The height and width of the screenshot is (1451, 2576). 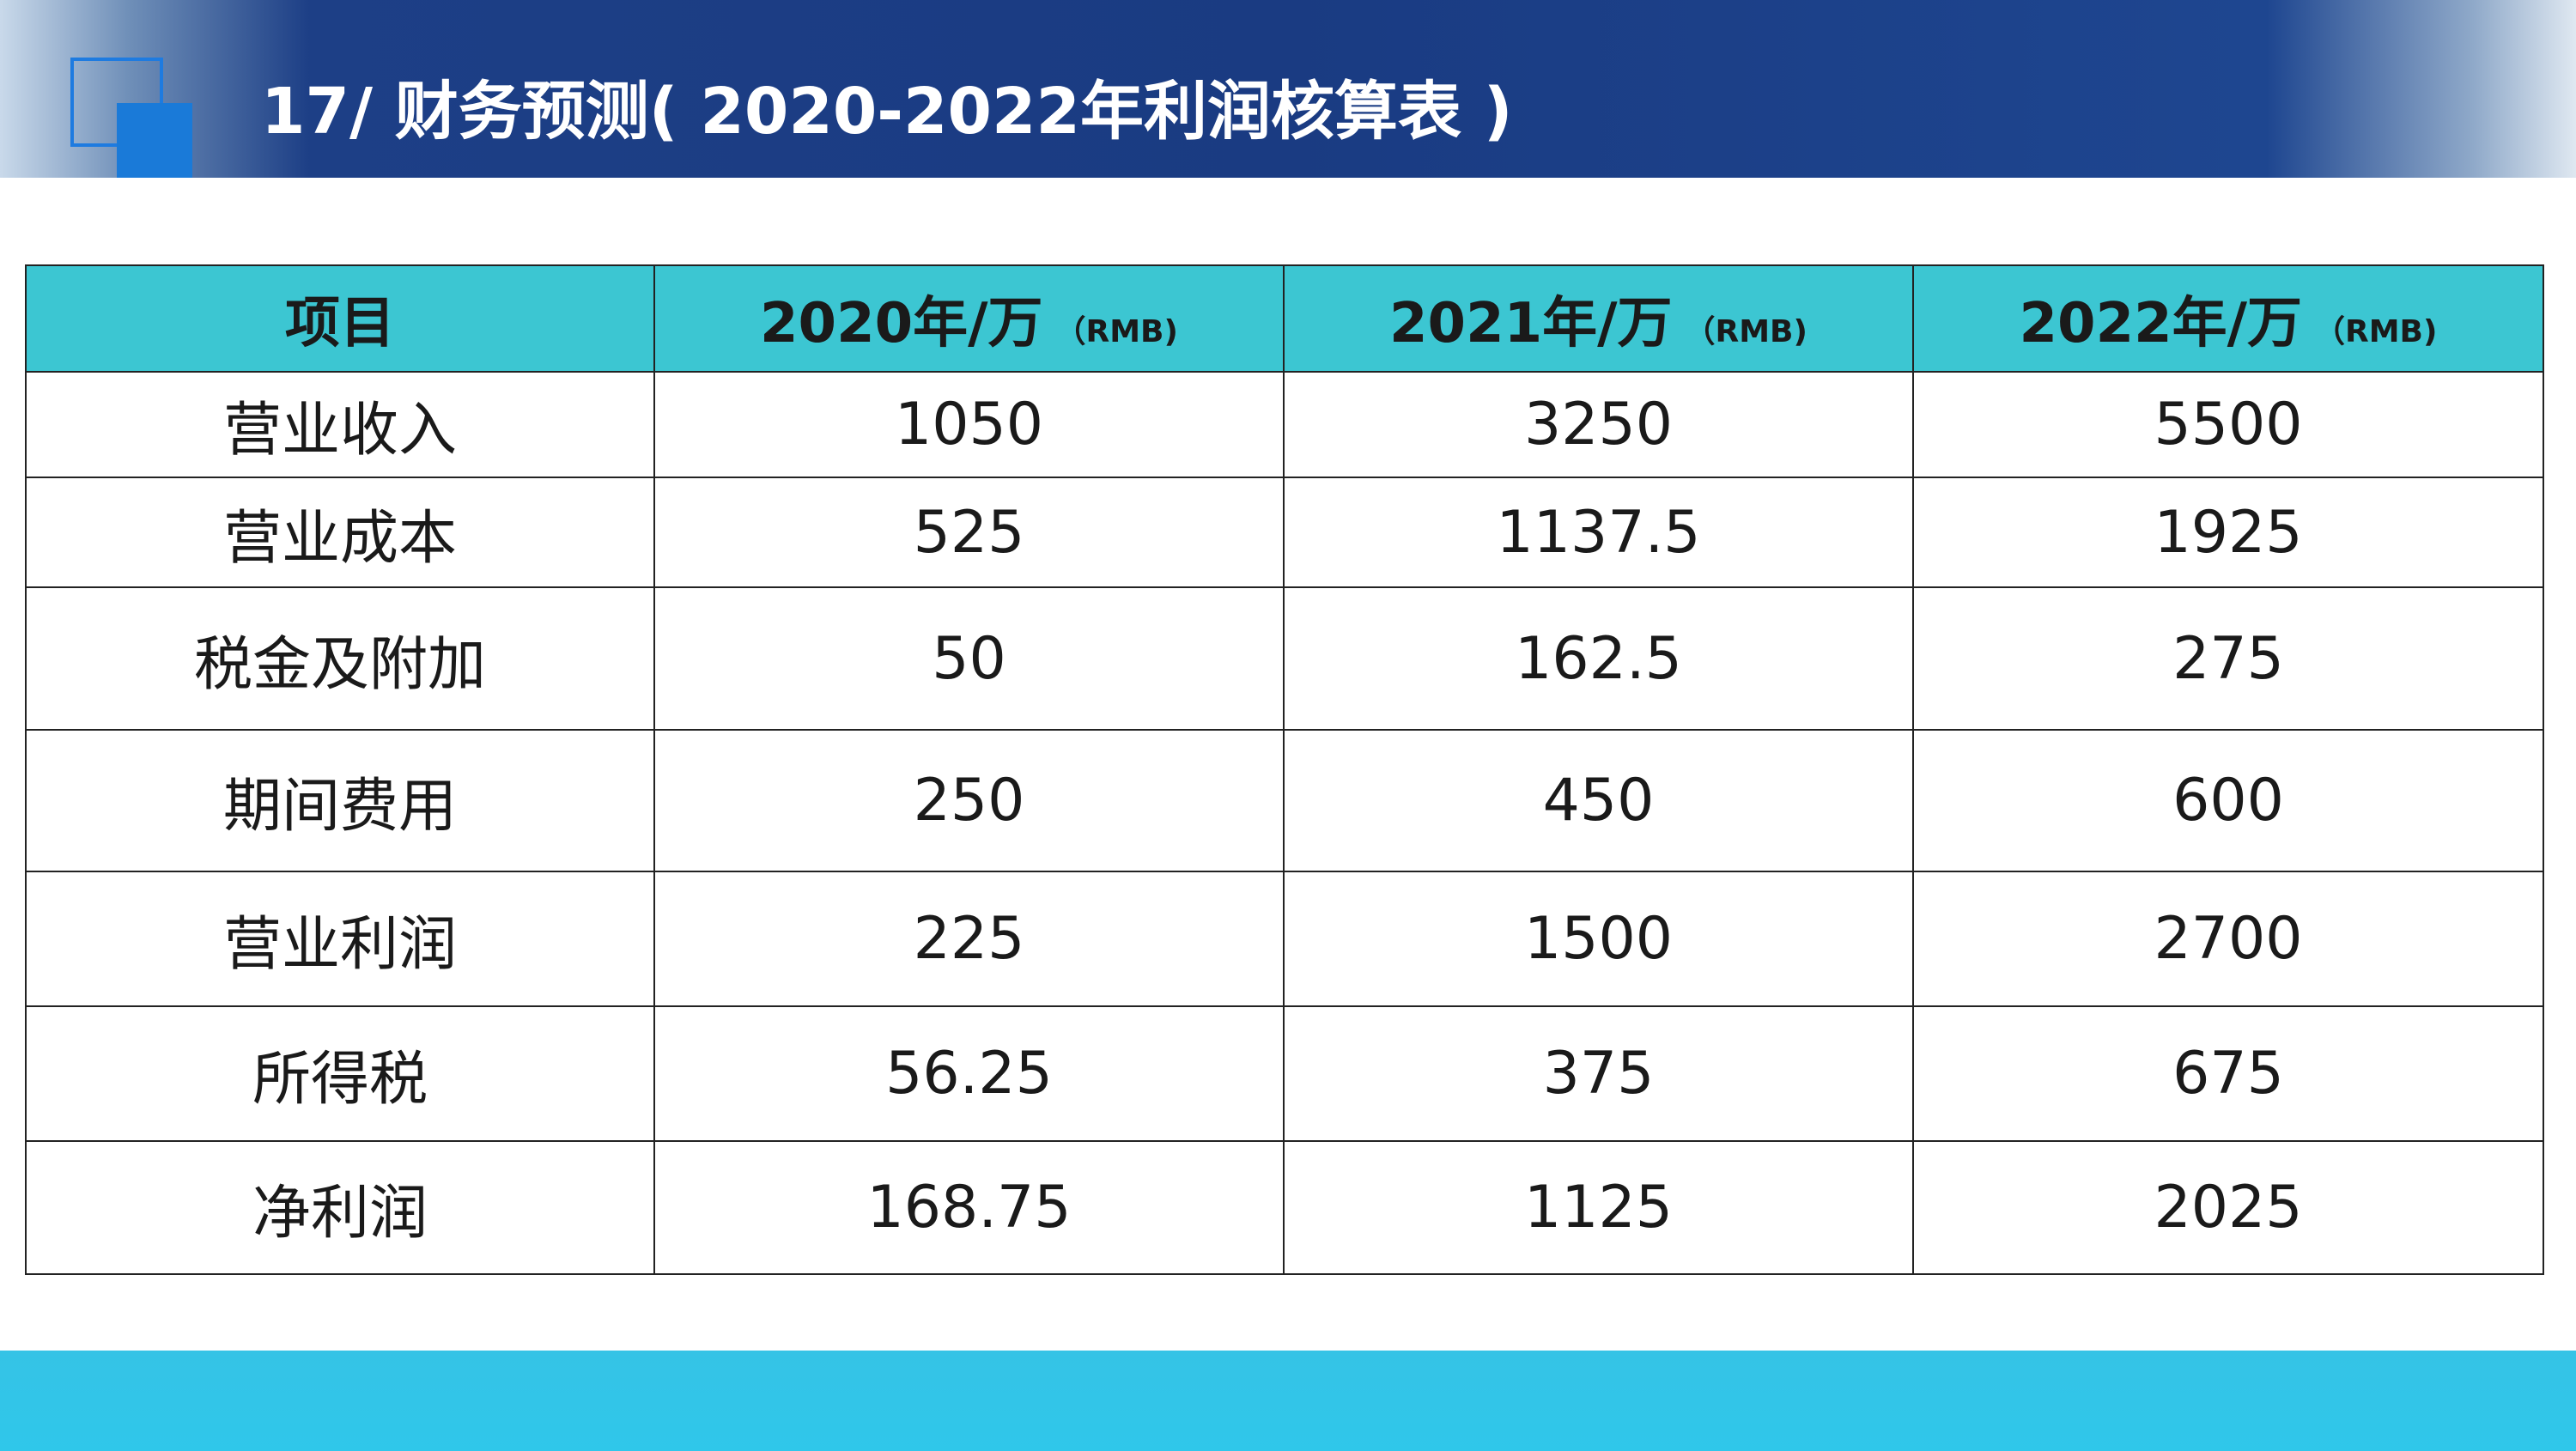 I want to click on column-title: 项目, so click(x=340, y=323).